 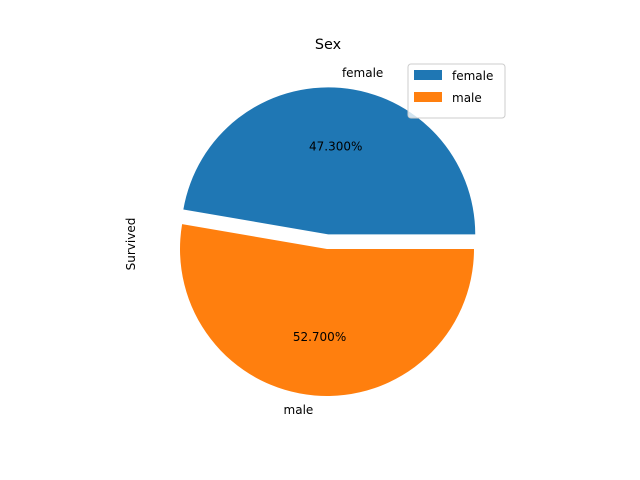 What do you see at coordinates (428, 97) in the screenshot?
I see `legend-swatch-male` at bounding box center [428, 97].